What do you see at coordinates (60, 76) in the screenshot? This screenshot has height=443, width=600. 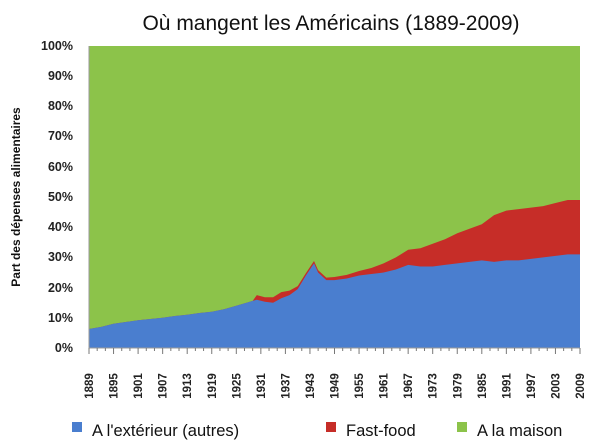 I see `y-tick-label: 90%` at bounding box center [60, 76].